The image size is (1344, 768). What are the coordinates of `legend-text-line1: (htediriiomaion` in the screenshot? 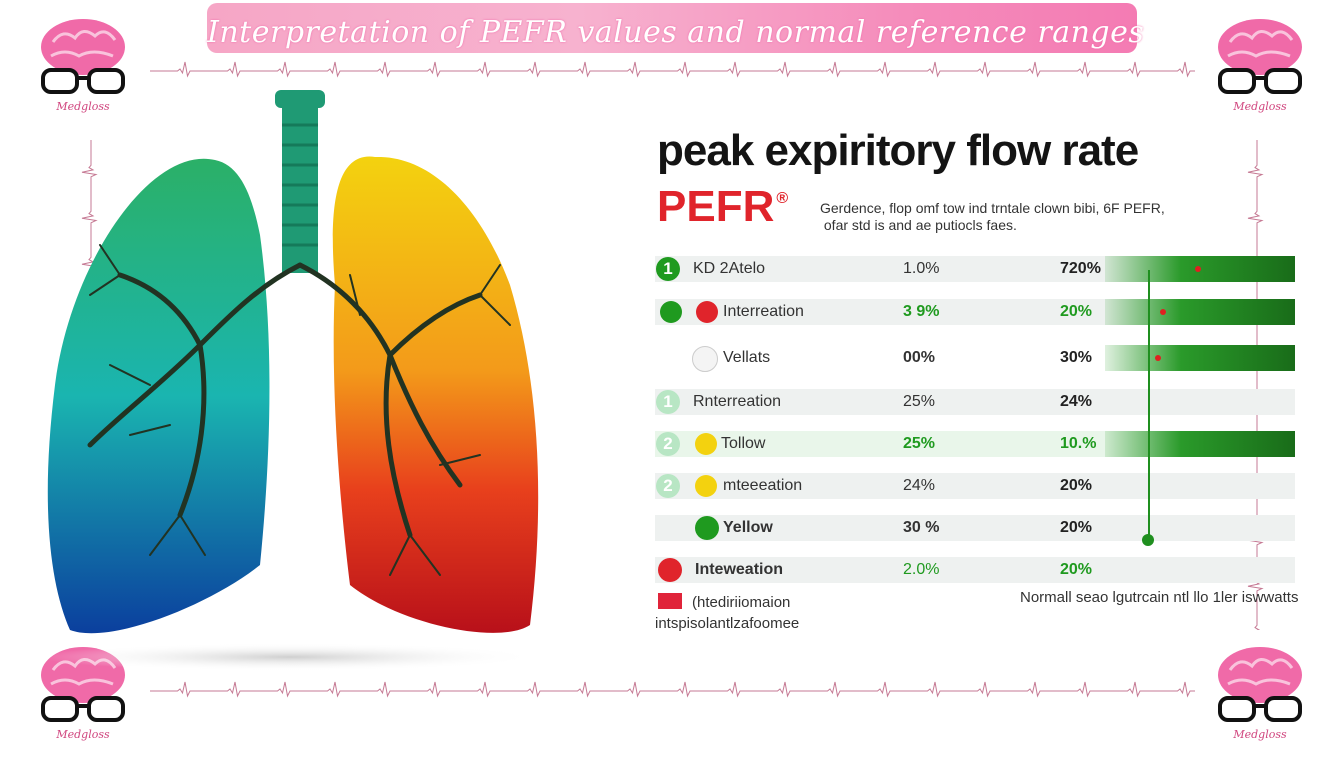 It's located at (741, 602).